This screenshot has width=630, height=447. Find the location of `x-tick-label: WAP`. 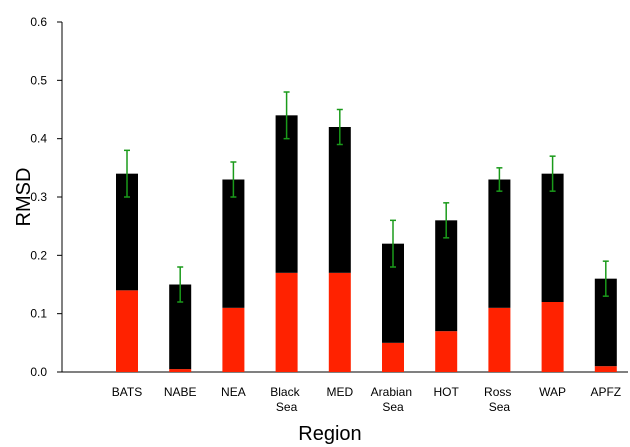

x-tick-label: WAP is located at coordinates (552, 392).